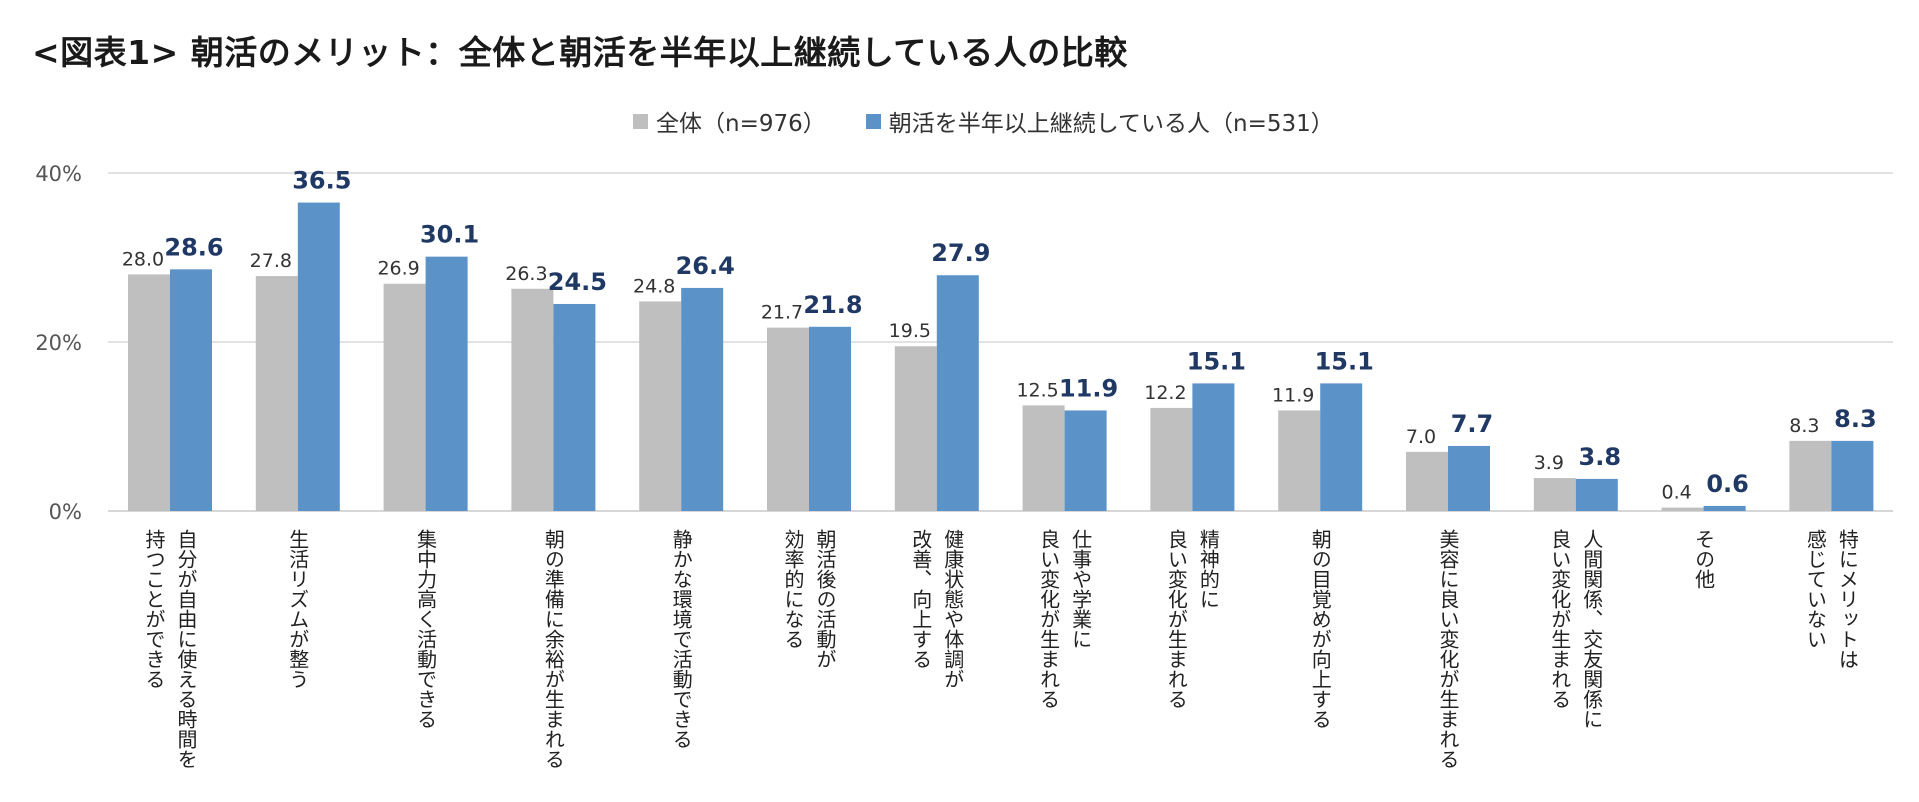  I want to click on value-label-all: 21.7, so click(782, 313).